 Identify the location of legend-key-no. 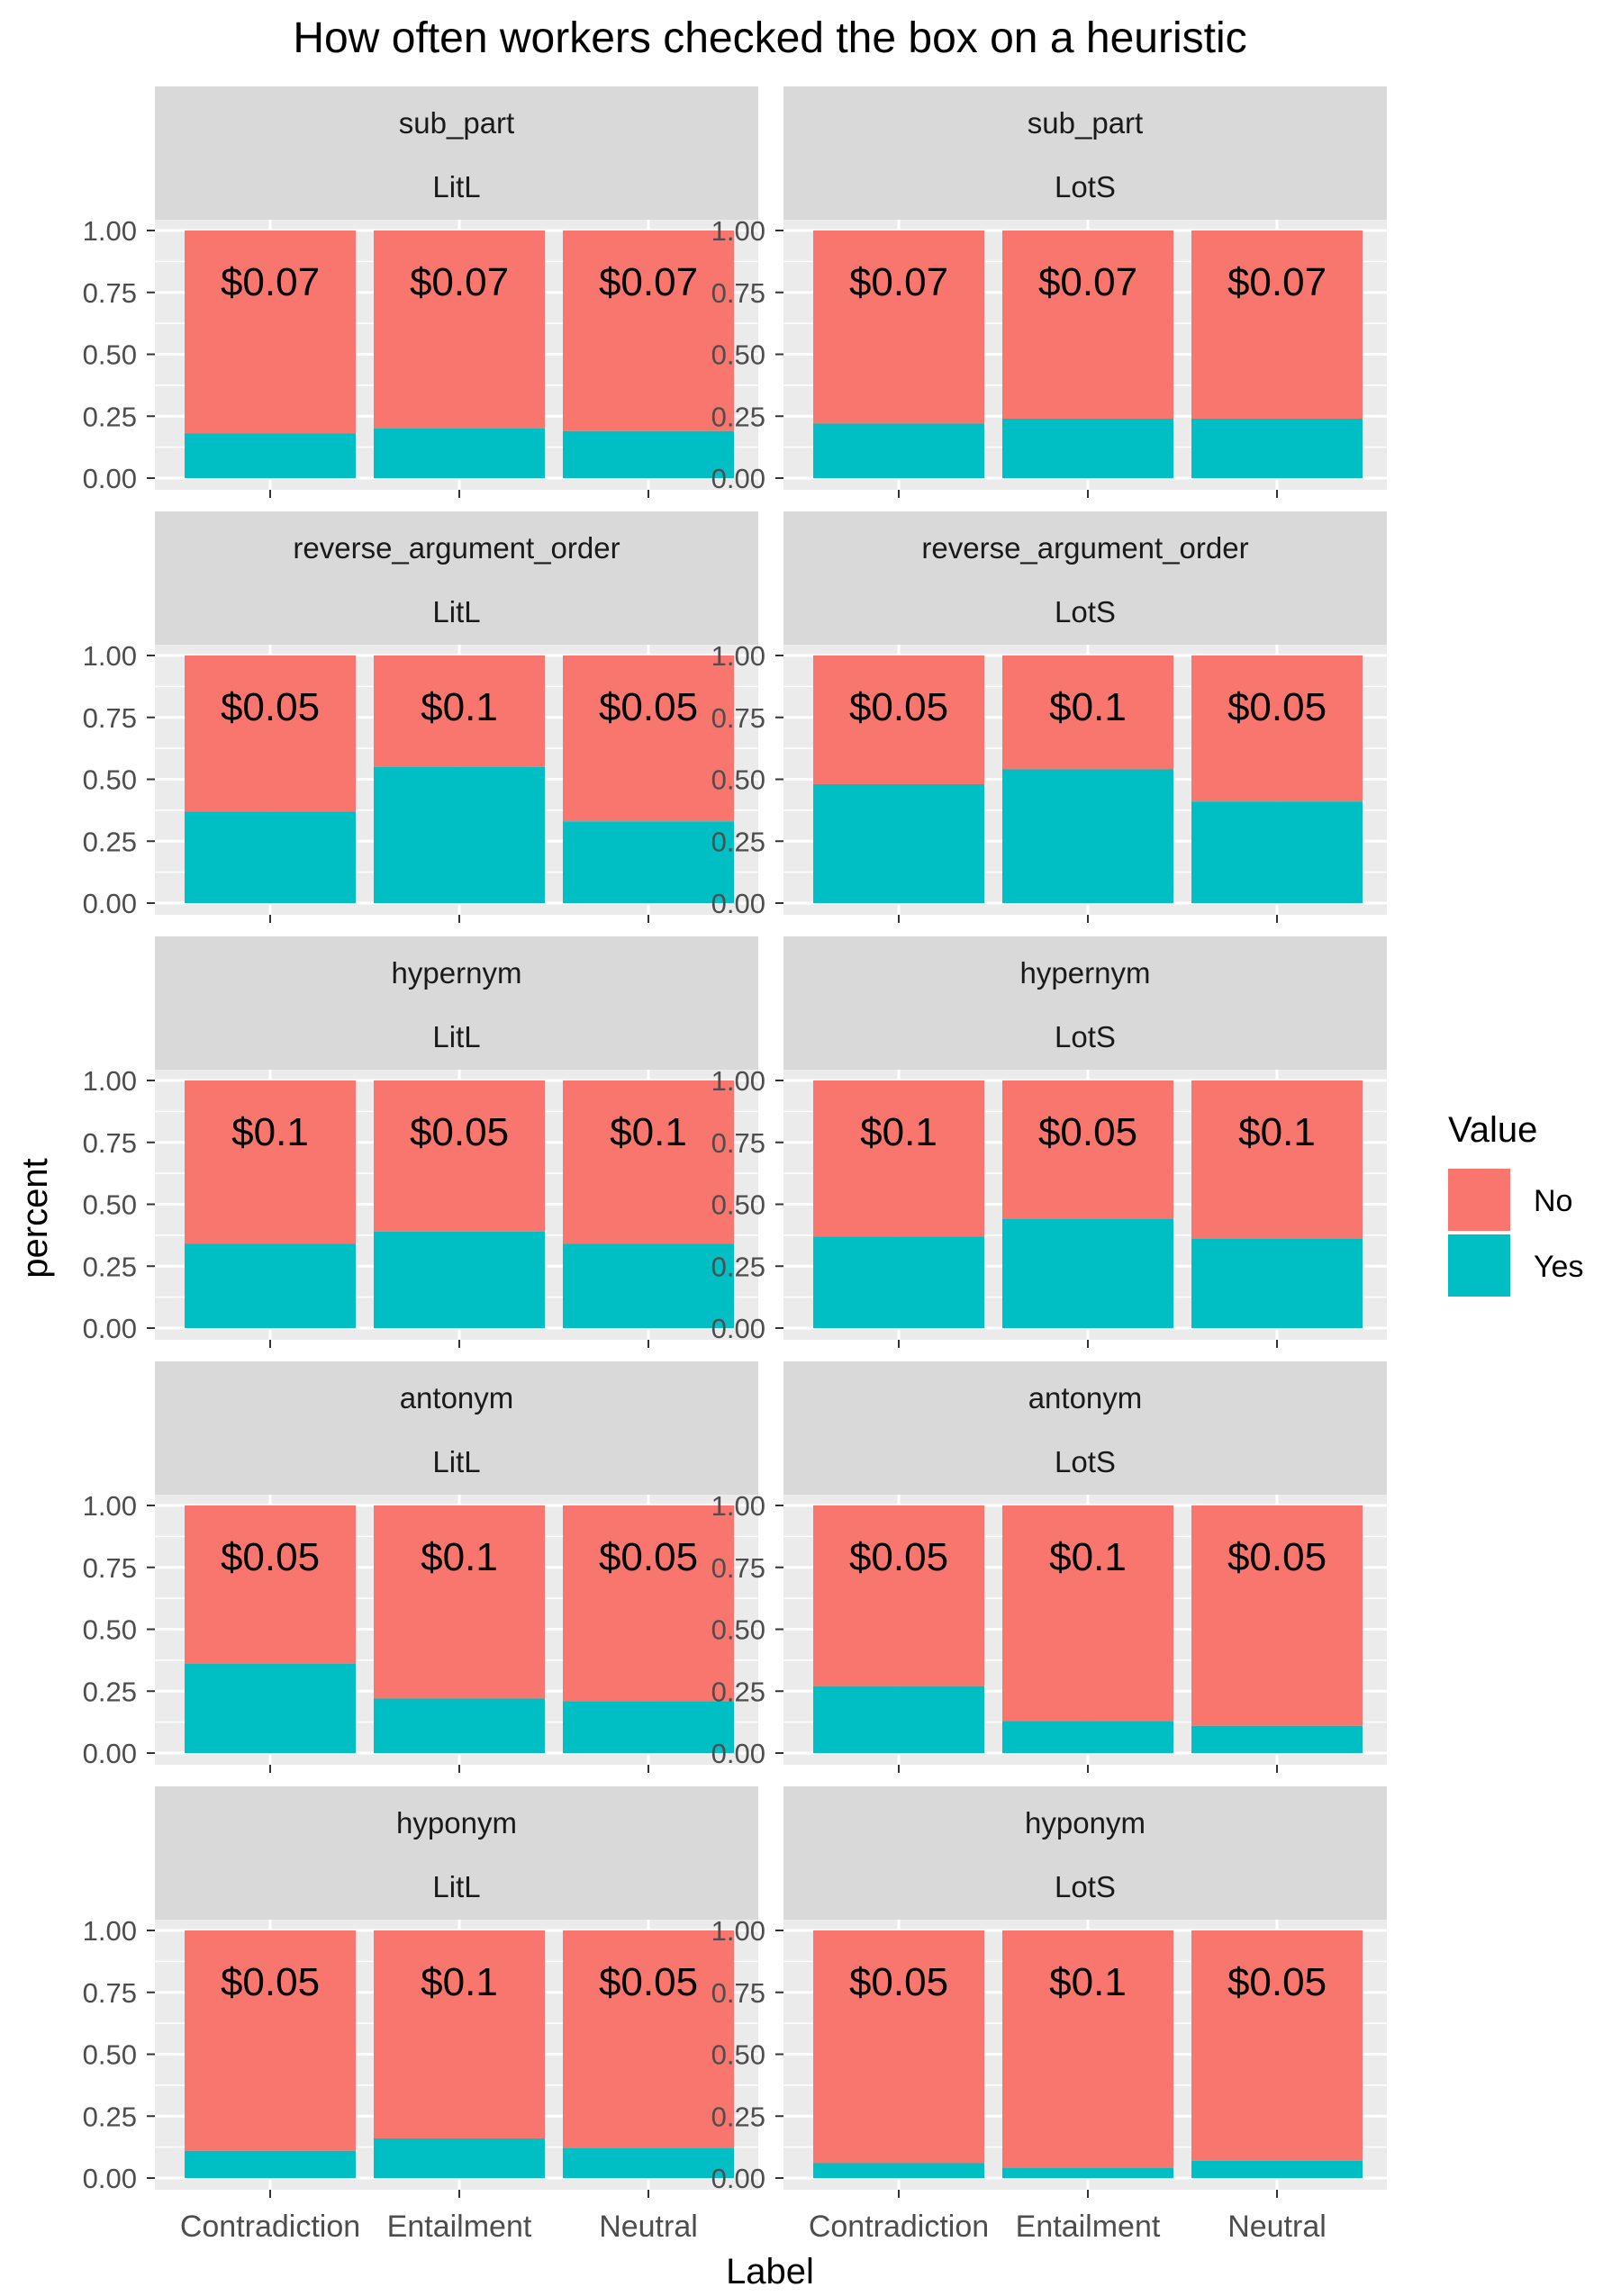
(1479, 1200).